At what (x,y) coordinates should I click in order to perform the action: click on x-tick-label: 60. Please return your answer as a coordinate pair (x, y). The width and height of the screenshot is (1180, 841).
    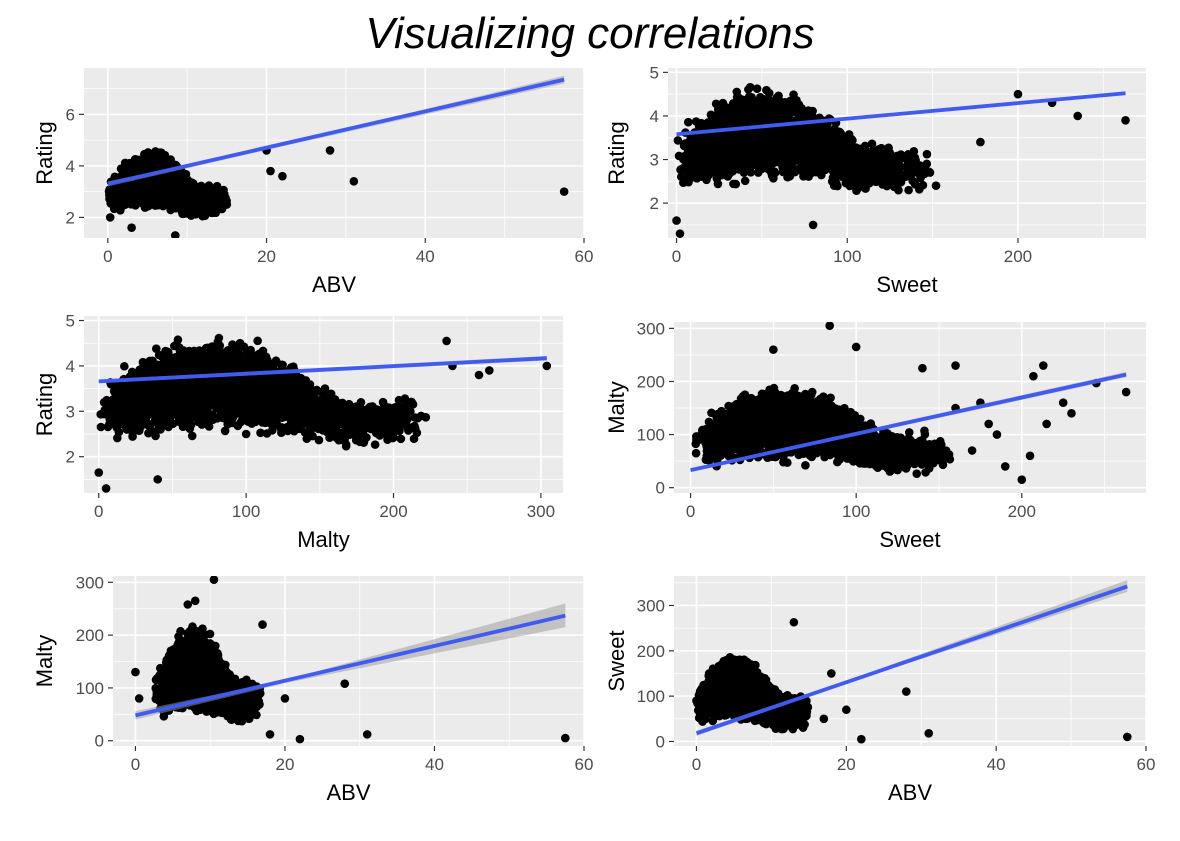
    Looking at the image, I should click on (584, 256).